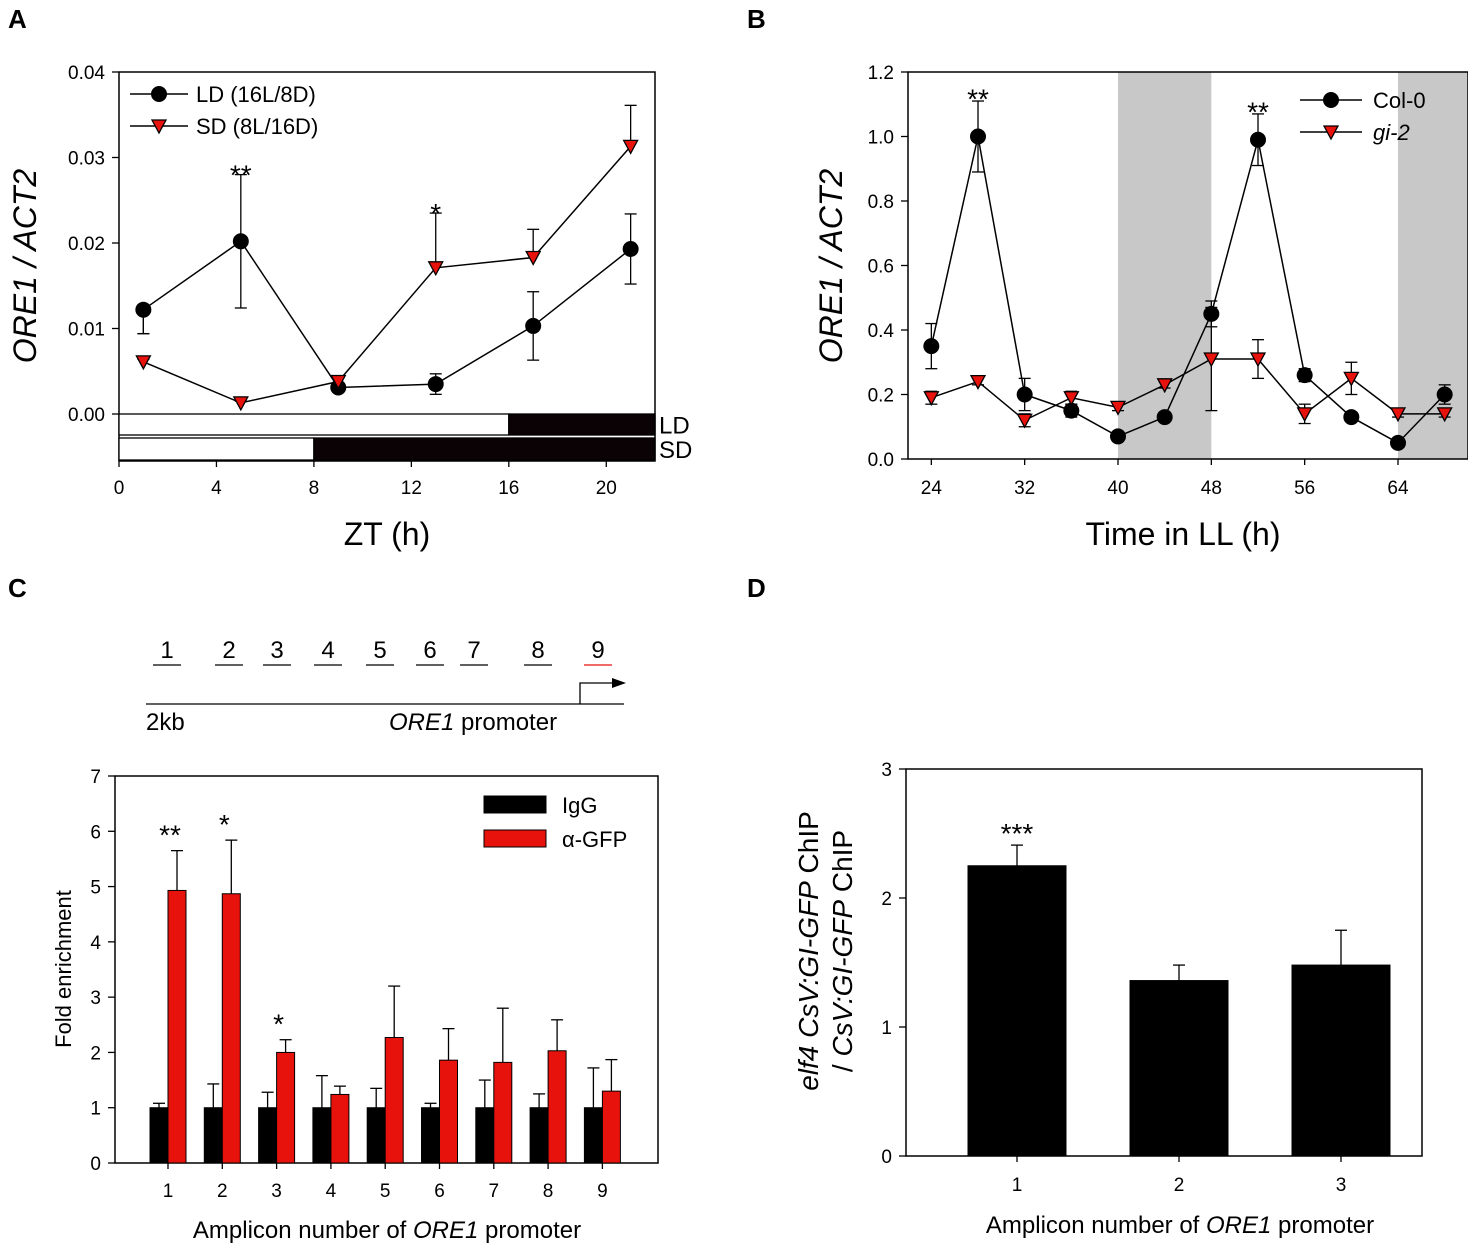 The width and height of the screenshot is (1468, 1251). What do you see at coordinates (95, 998) in the screenshot?
I see `chart-c-ytick-label: 3` at bounding box center [95, 998].